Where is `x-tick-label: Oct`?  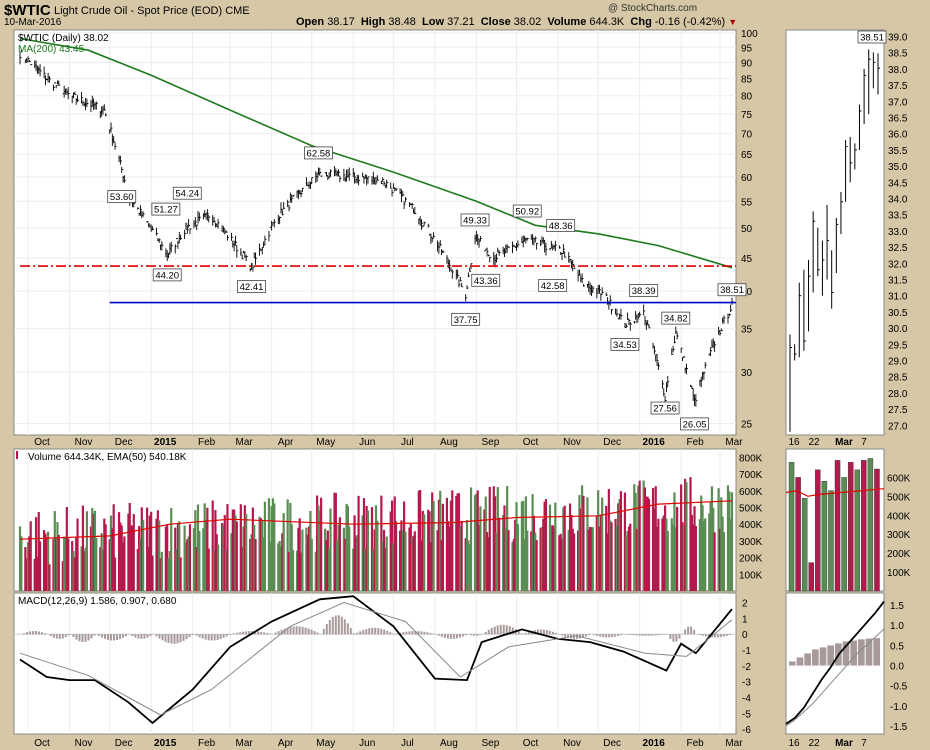
x-tick-label: Oct is located at coordinates (42, 442).